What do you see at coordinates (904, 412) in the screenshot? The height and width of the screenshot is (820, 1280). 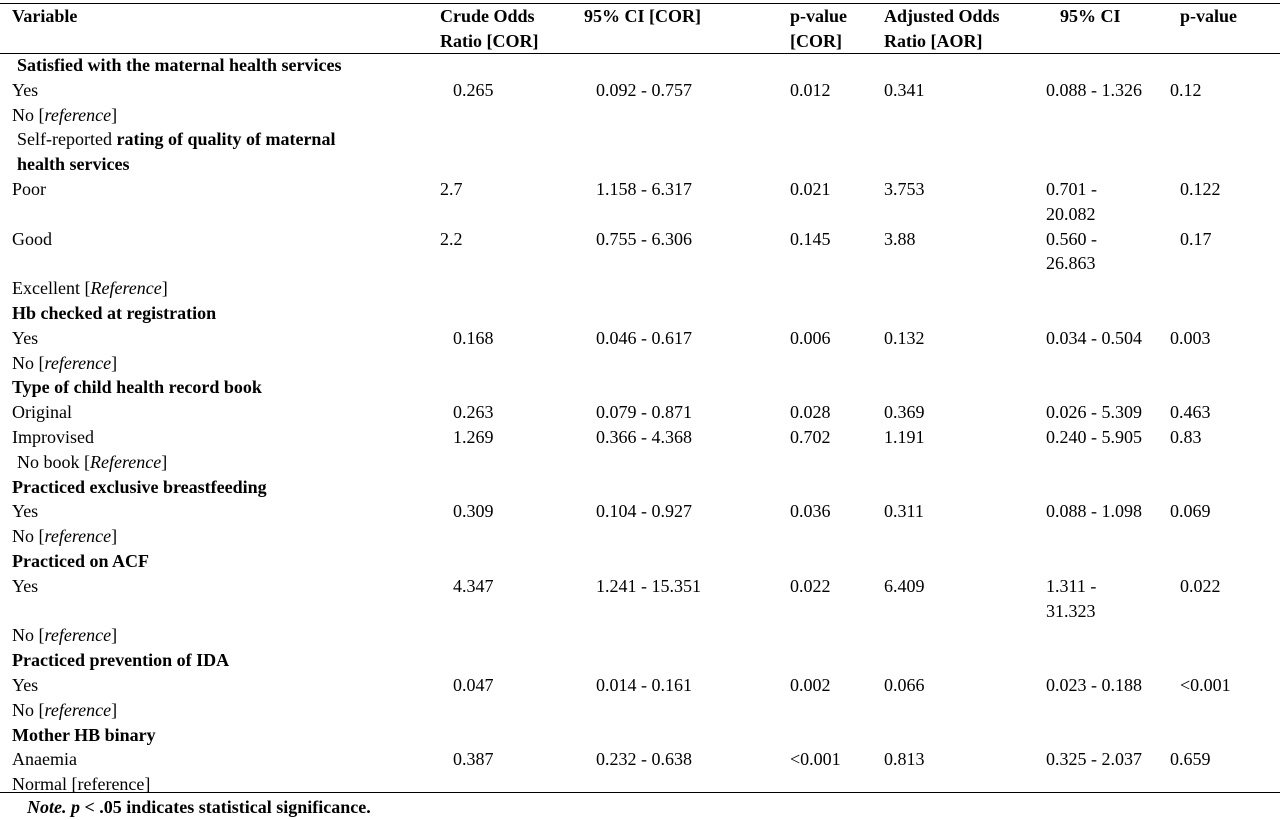 I see `aor-value: 0.369` at bounding box center [904, 412].